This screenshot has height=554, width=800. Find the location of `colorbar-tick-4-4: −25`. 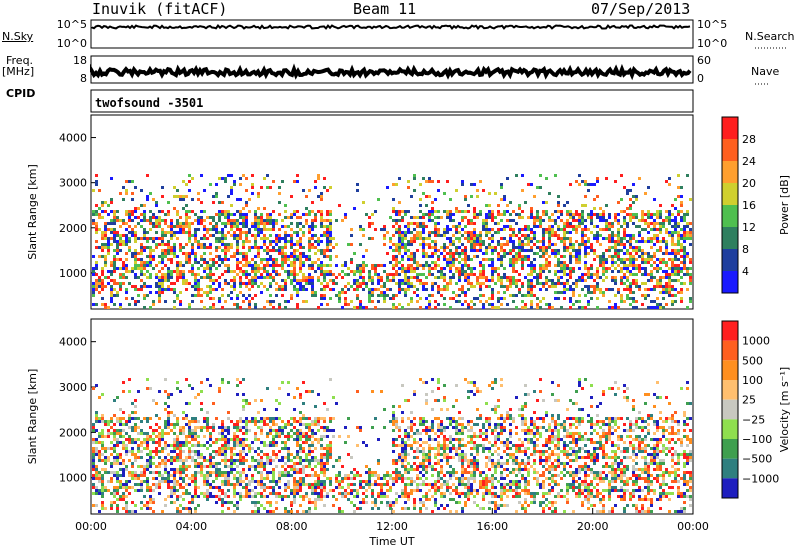

colorbar-tick-4-4: −25 is located at coordinates (753, 419).